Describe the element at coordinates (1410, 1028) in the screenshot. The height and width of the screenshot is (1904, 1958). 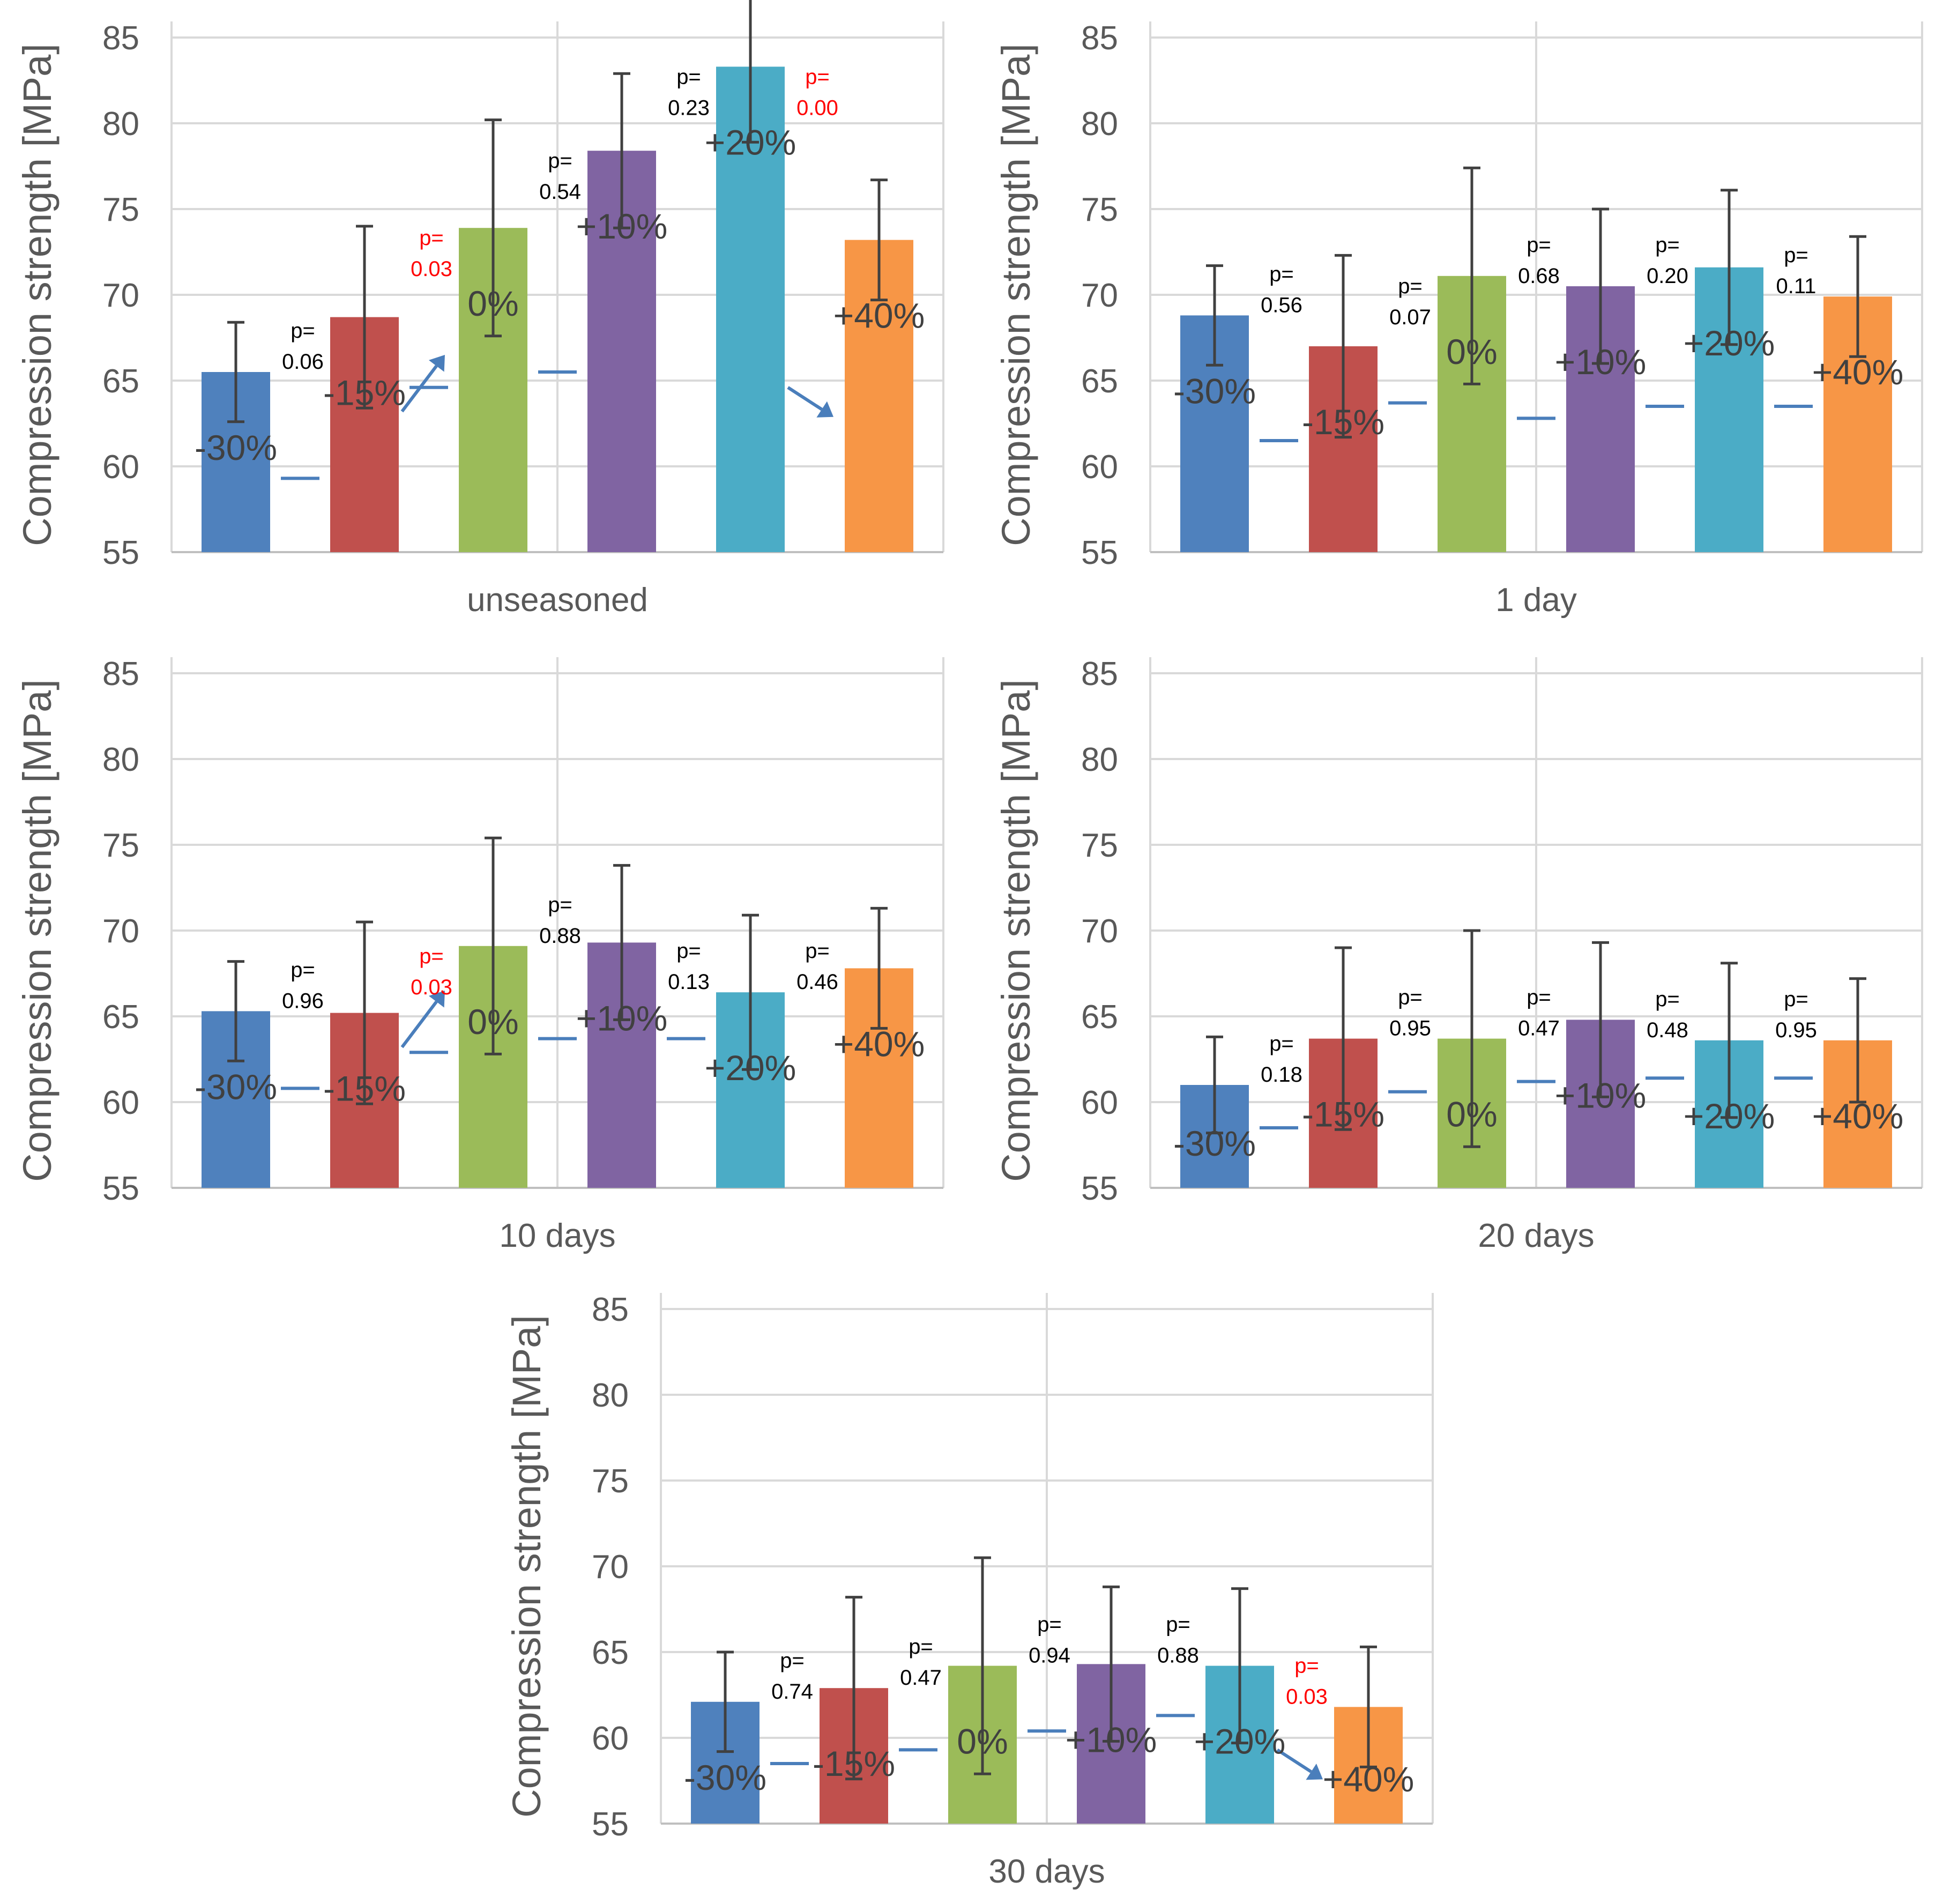
I see `p-value: 0.95` at that location.